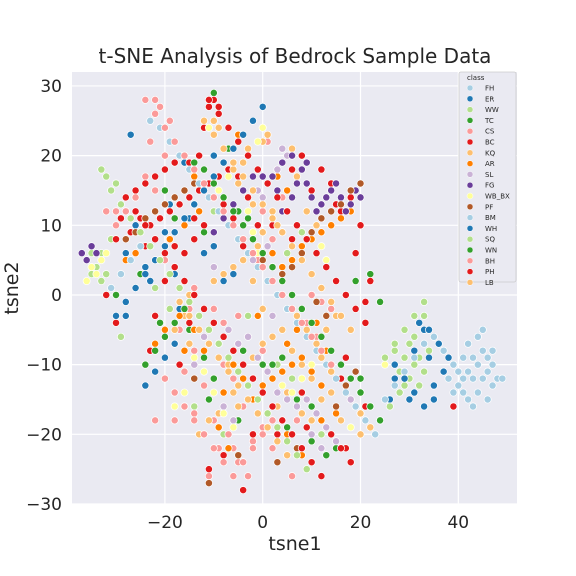  Describe the element at coordinates (490, 132) in the screenshot. I see `legend-label: CS` at that location.